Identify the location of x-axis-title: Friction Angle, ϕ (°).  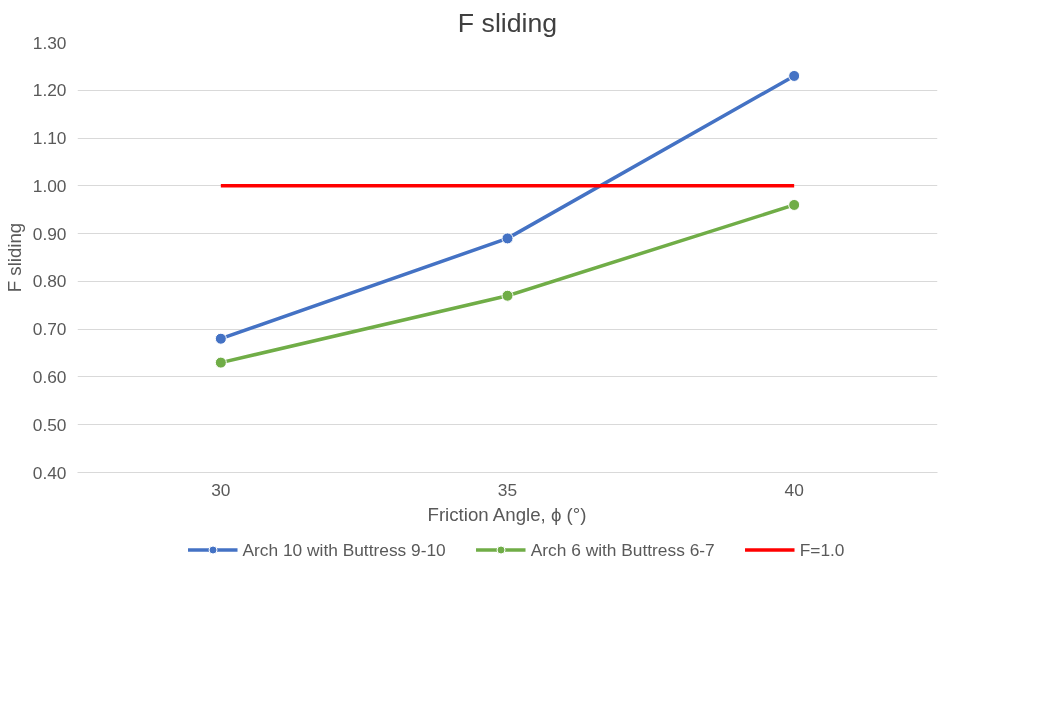
(507, 514).